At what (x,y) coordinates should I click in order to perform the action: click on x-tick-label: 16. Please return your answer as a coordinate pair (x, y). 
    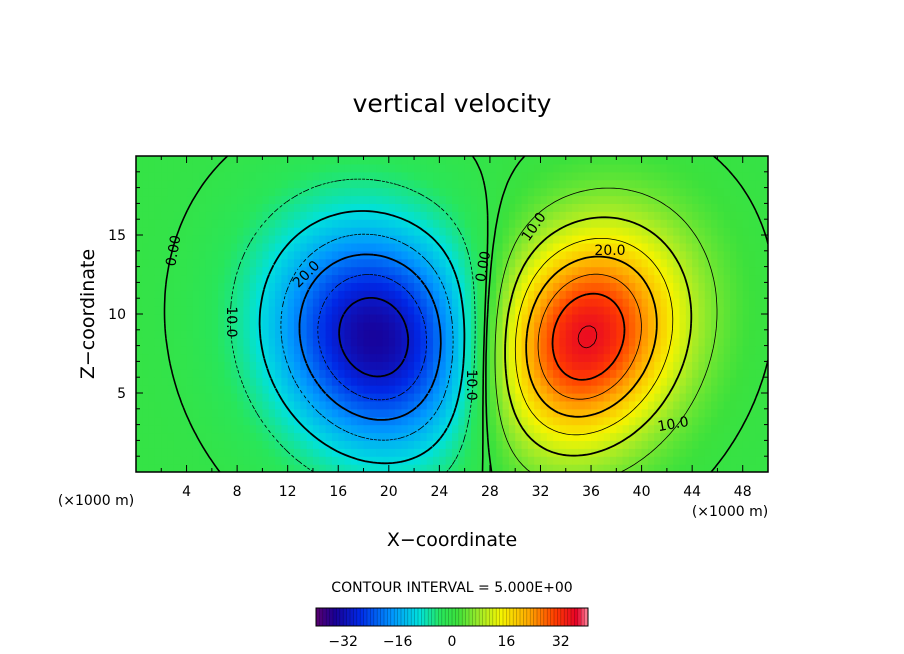
    Looking at the image, I should click on (338, 492).